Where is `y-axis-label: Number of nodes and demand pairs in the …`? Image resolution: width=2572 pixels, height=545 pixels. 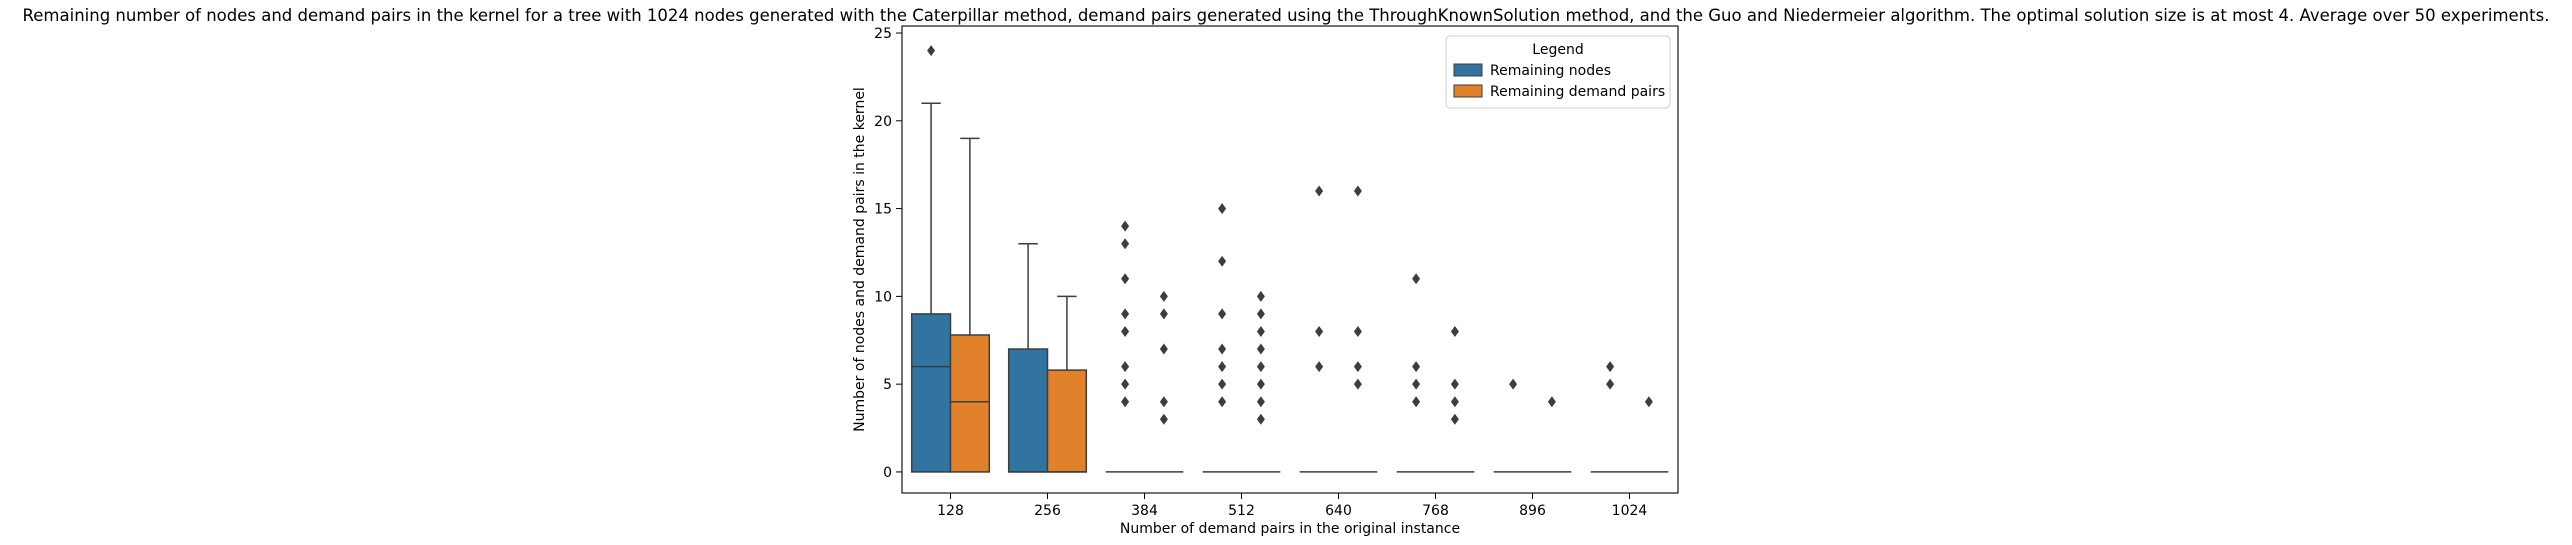 y-axis-label: Number of nodes and demand pairs in the … is located at coordinates (860, 259).